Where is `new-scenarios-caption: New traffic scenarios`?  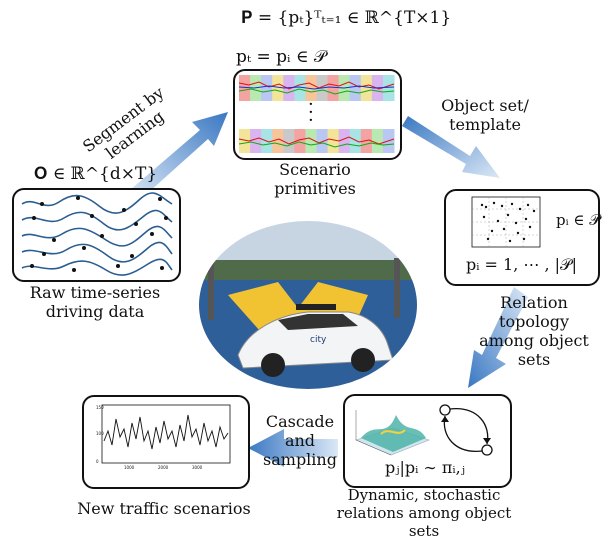 new-scenarios-caption: New traffic scenarios is located at coordinates (164, 508).